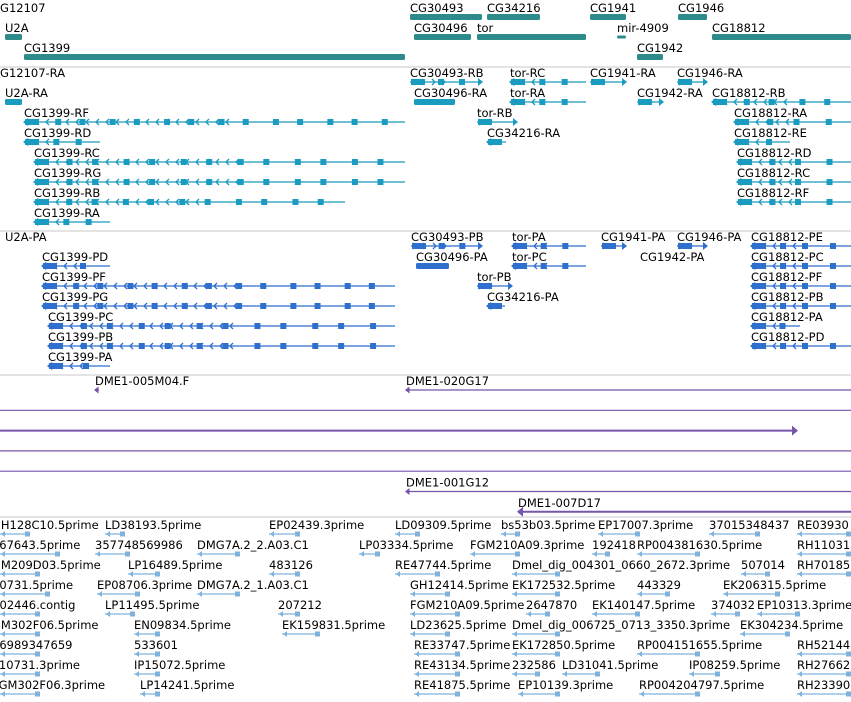 Image resolution: width=851 pixels, height=702 pixels. What do you see at coordinates (701, 10) in the screenshot?
I see `feature-genes: CG1946` at bounding box center [701, 10].